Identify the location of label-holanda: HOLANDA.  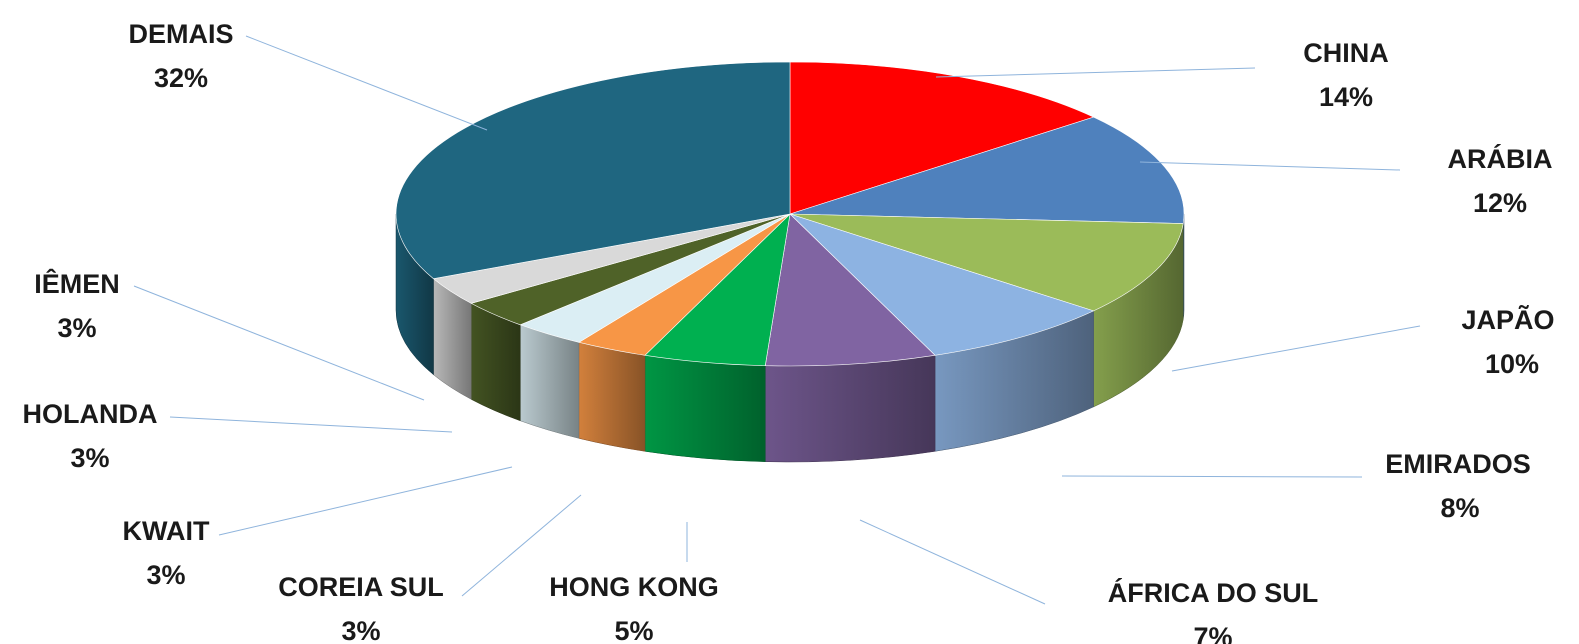
(90, 414).